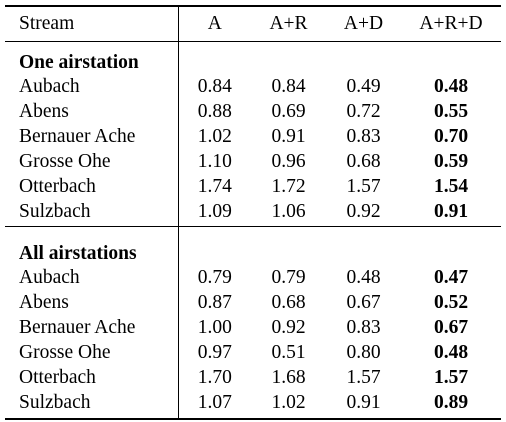 Image resolution: width=506 pixels, height=422 pixels. Describe the element at coordinates (451, 24) in the screenshot. I see `column-header-a-r-d: A+R+D` at that location.